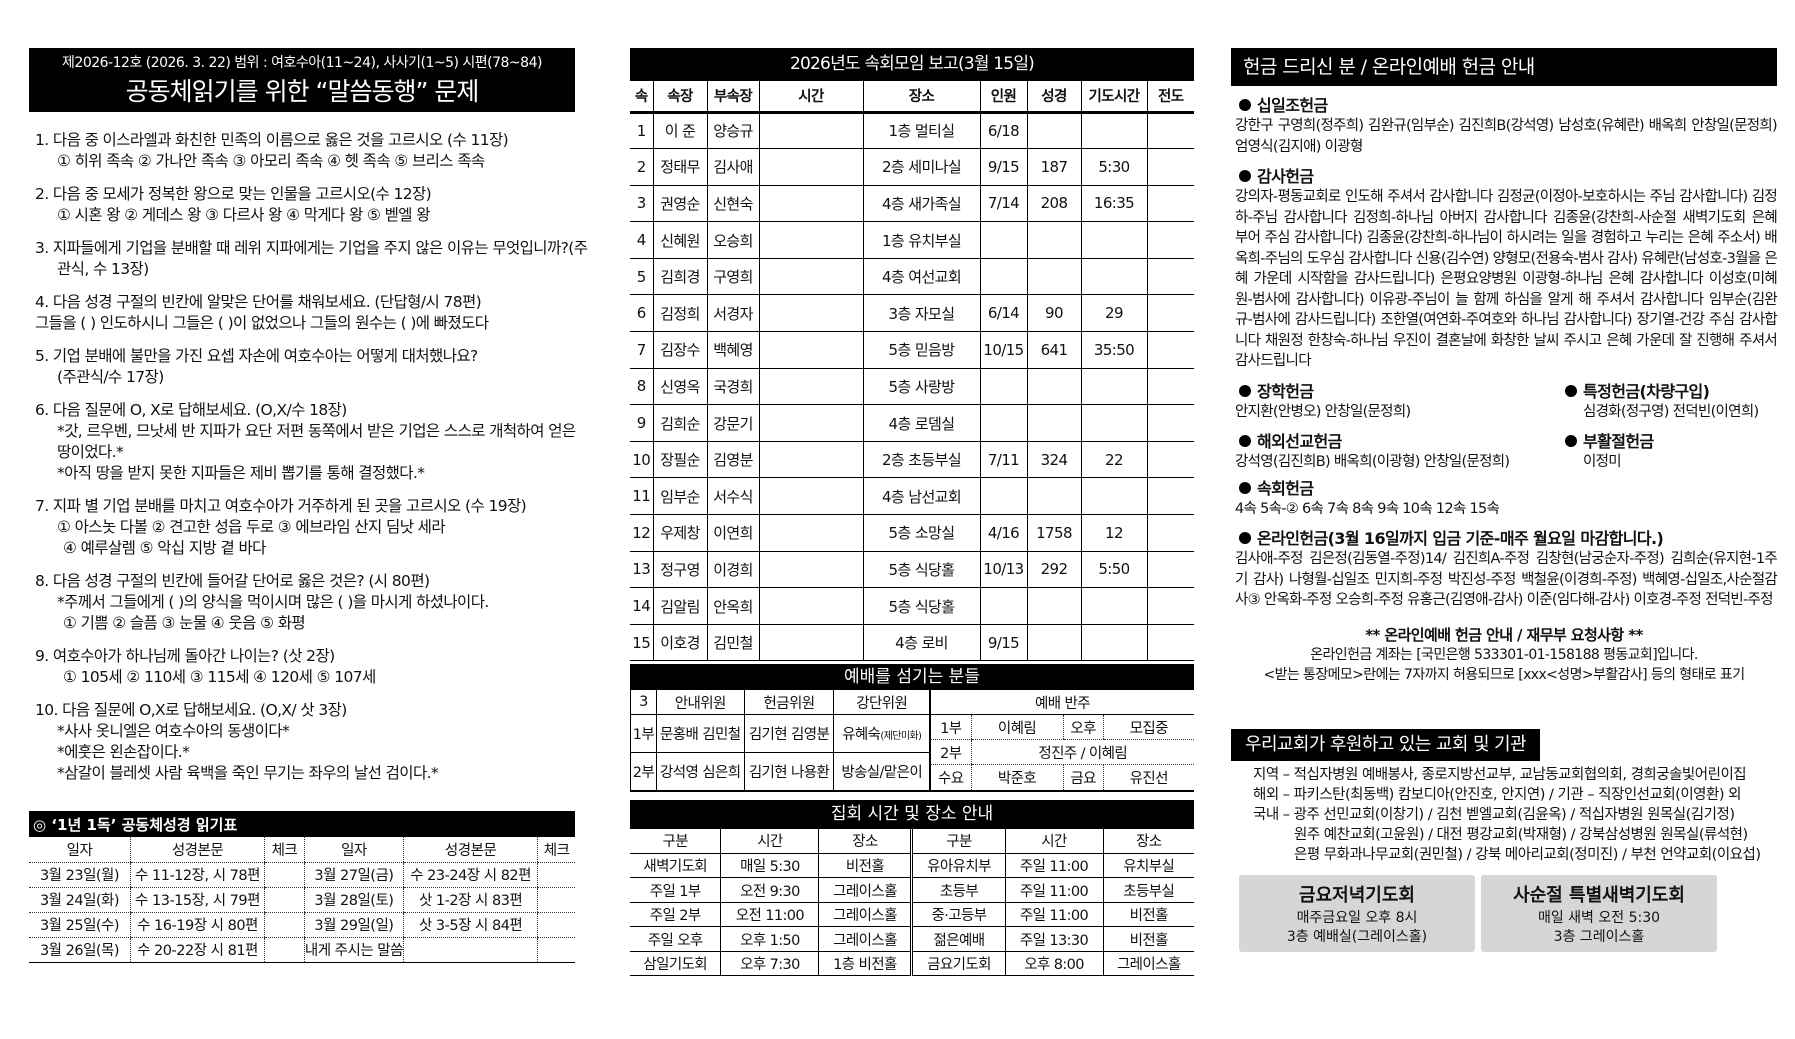 The width and height of the screenshot is (1795, 1039). I want to click on mission-list: 강석영(김진희B) 배옥희(이광형) 안창일(문정희), so click(1372, 462).